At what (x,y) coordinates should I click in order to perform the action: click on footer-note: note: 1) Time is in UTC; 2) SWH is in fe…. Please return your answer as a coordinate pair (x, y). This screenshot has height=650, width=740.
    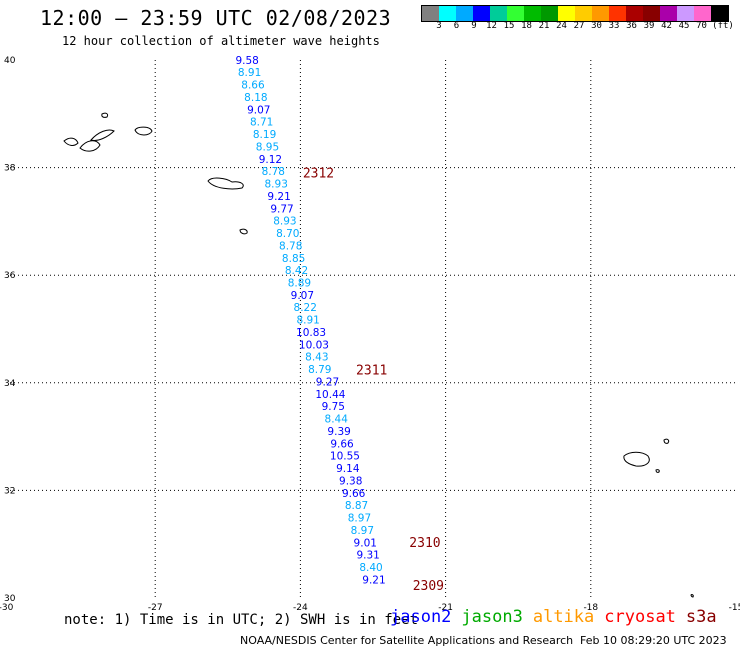
    Looking at the image, I should click on (241, 620).